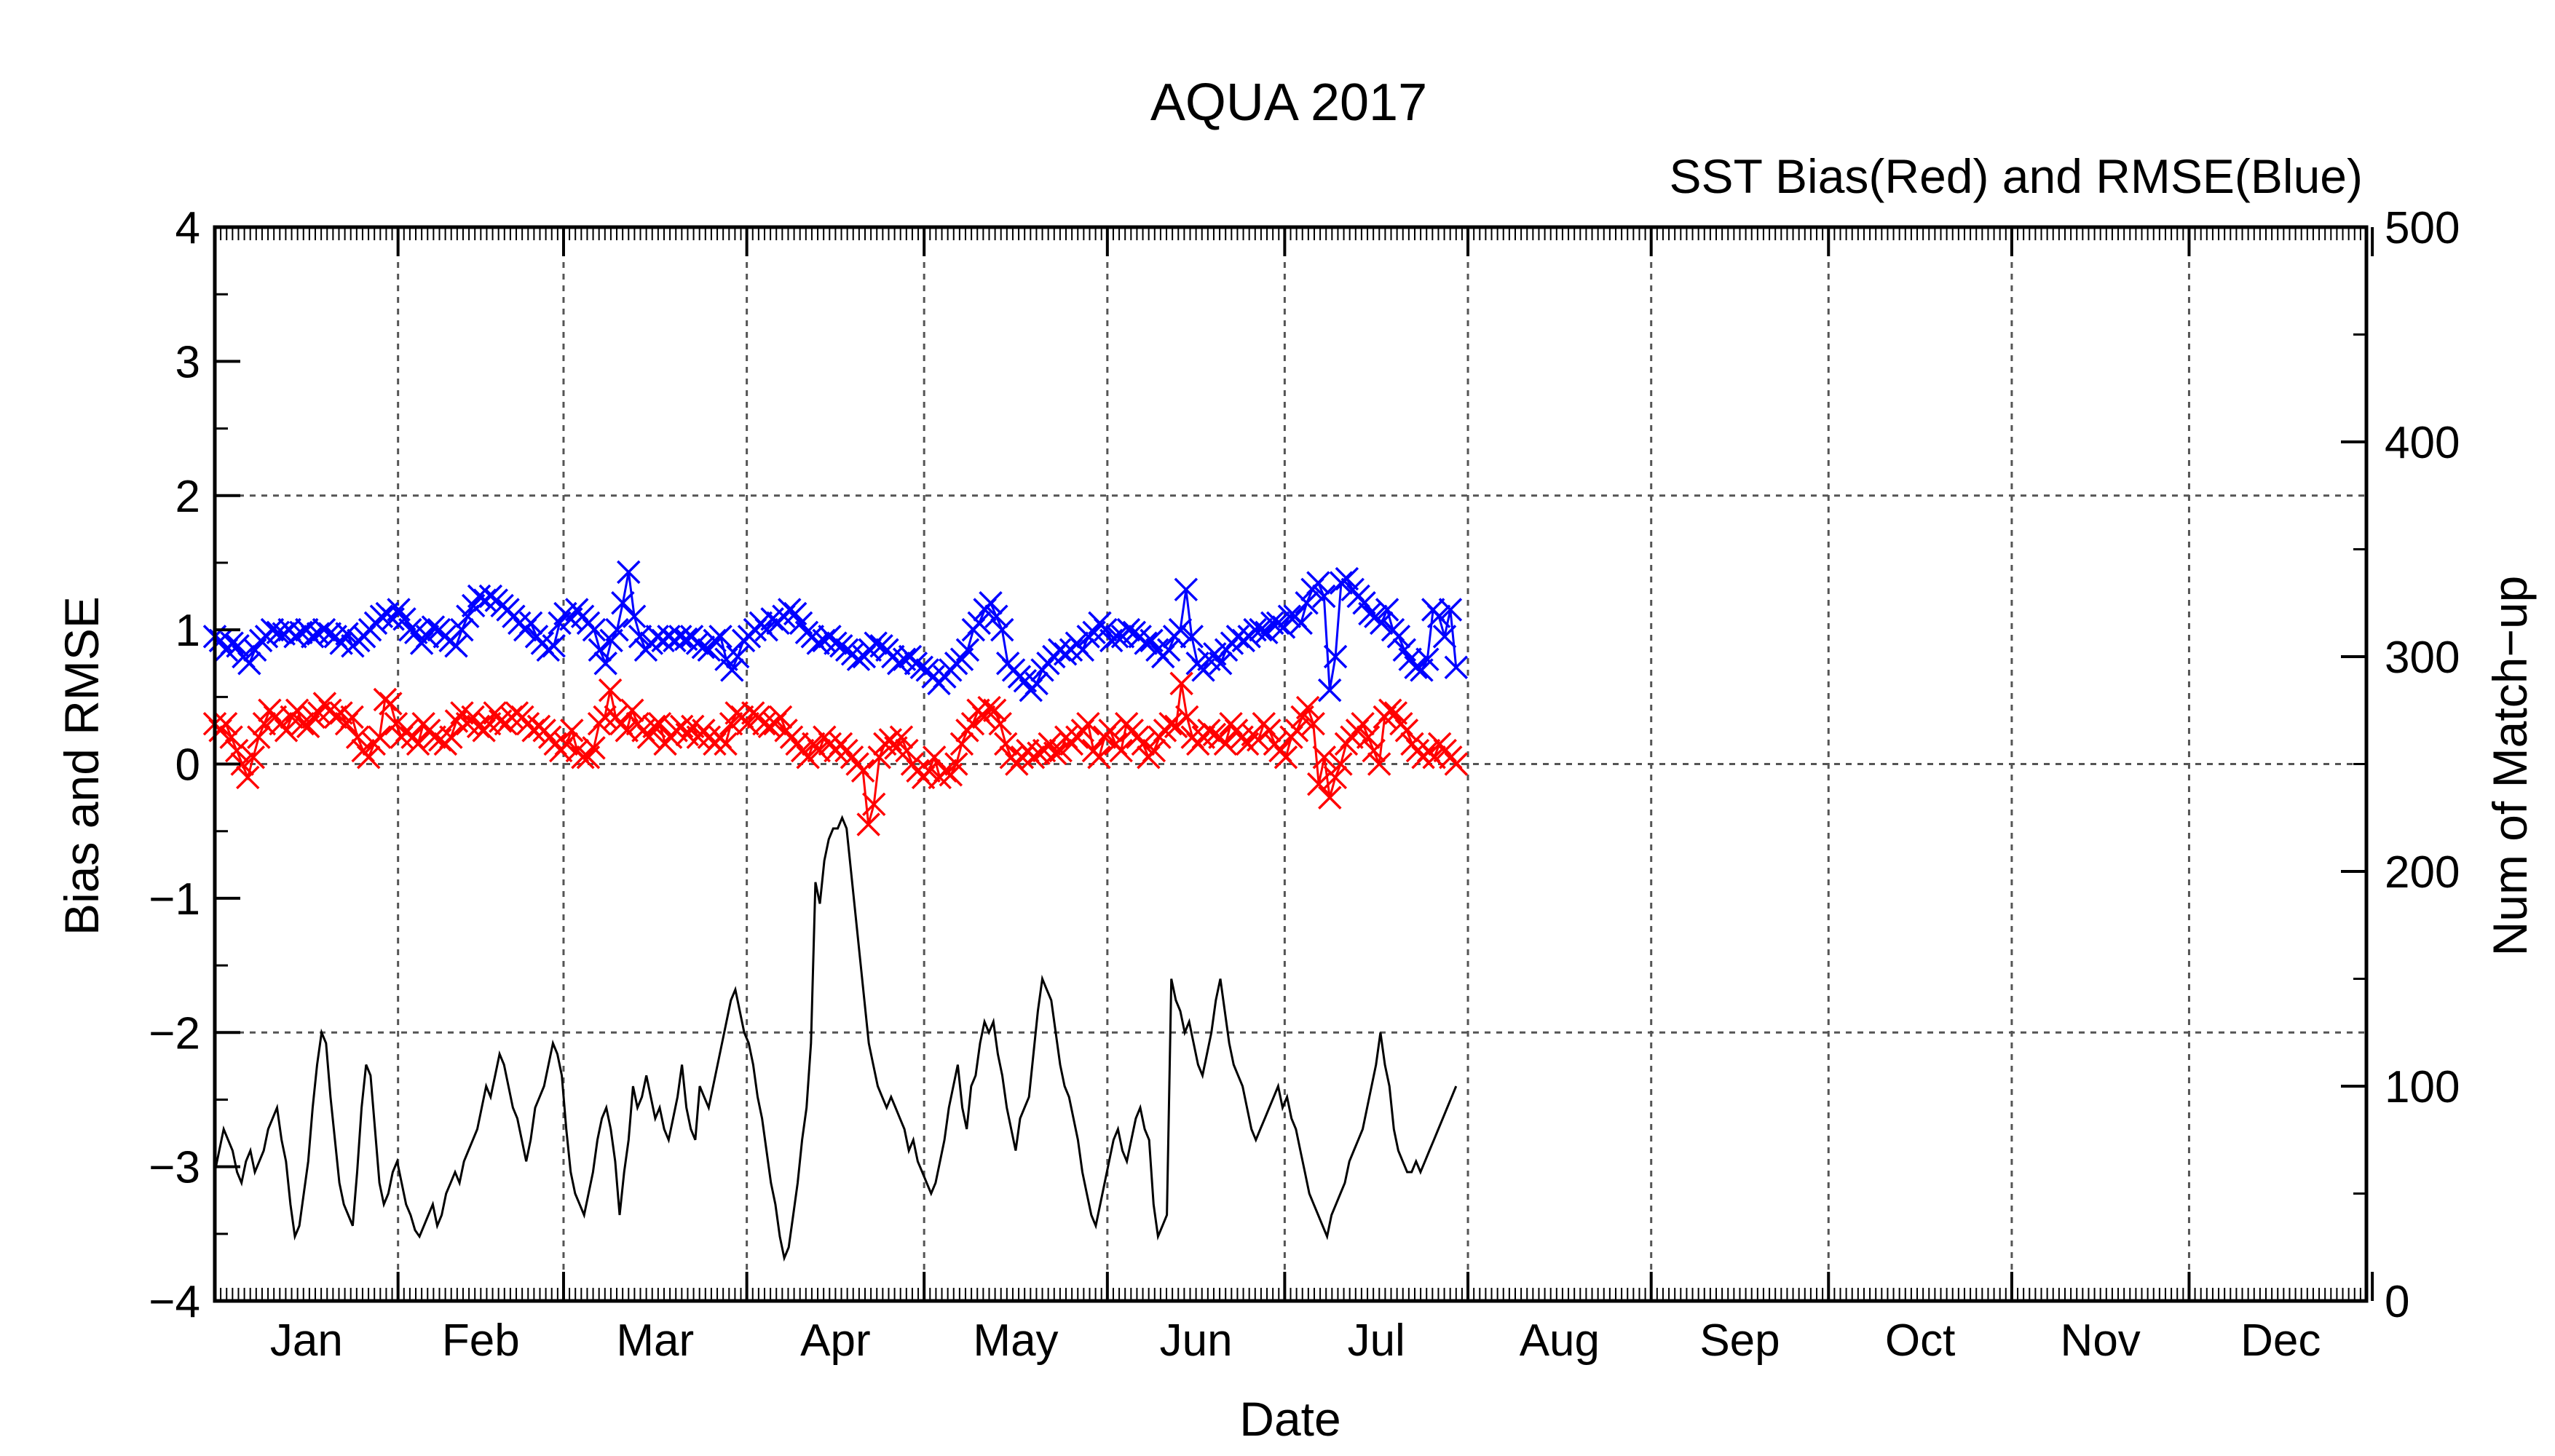 The height and width of the screenshot is (1456, 2555). Describe the element at coordinates (174, 1168) in the screenshot. I see `y-tick-label: −3` at that location.